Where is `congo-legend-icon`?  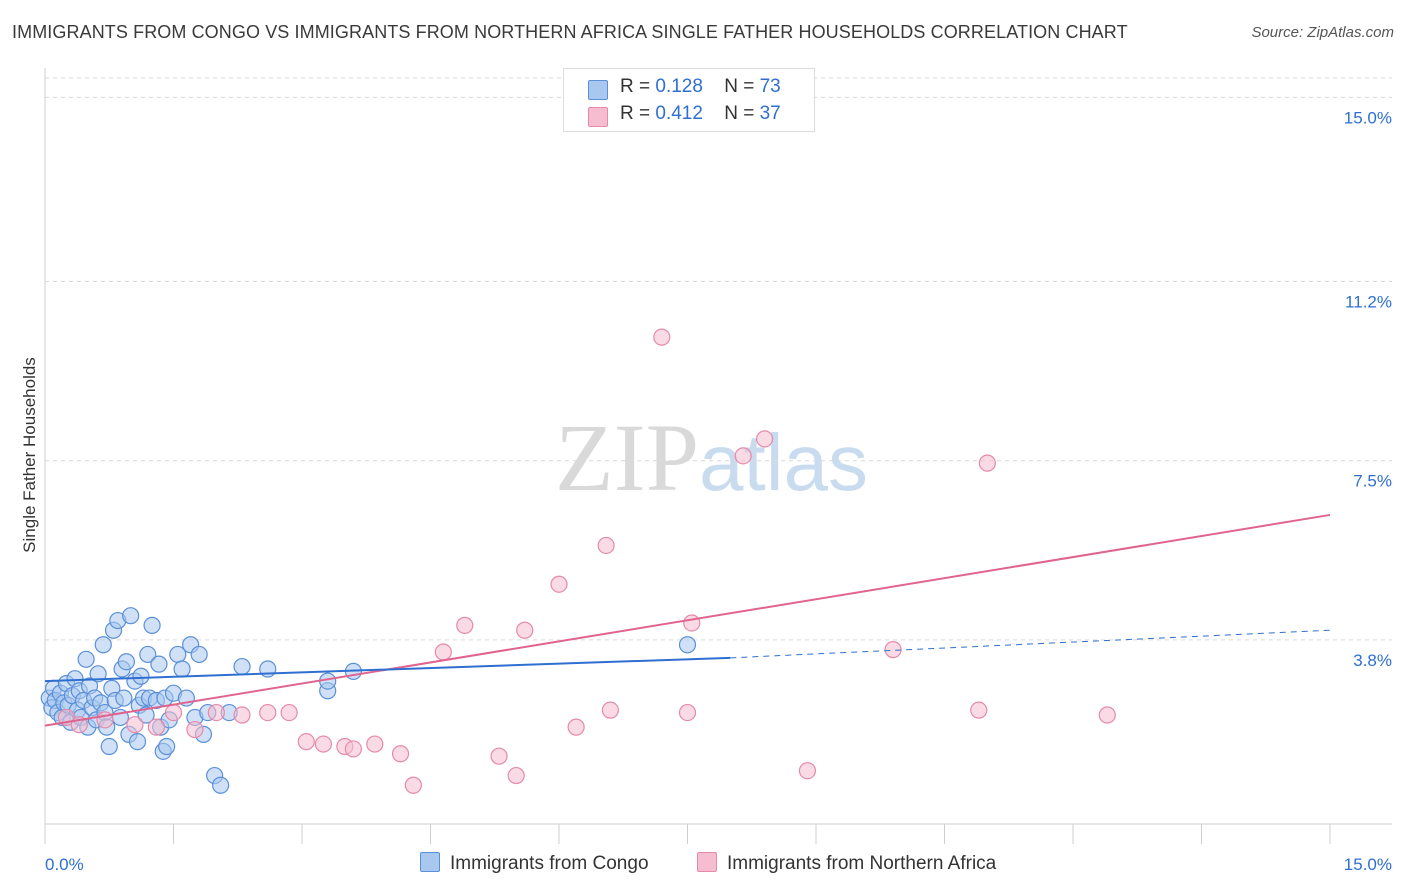 congo-legend-icon is located at coordinates (430, 862).